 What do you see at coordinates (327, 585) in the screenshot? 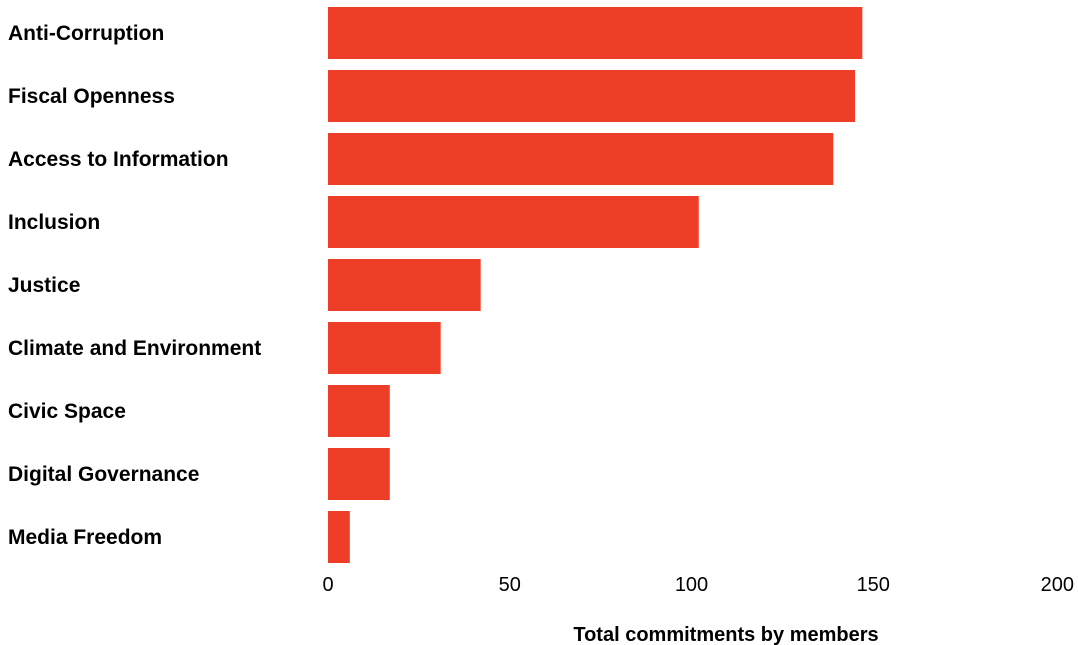
I see `x-tick-label-0: 0` at bounding box center [327, 585].